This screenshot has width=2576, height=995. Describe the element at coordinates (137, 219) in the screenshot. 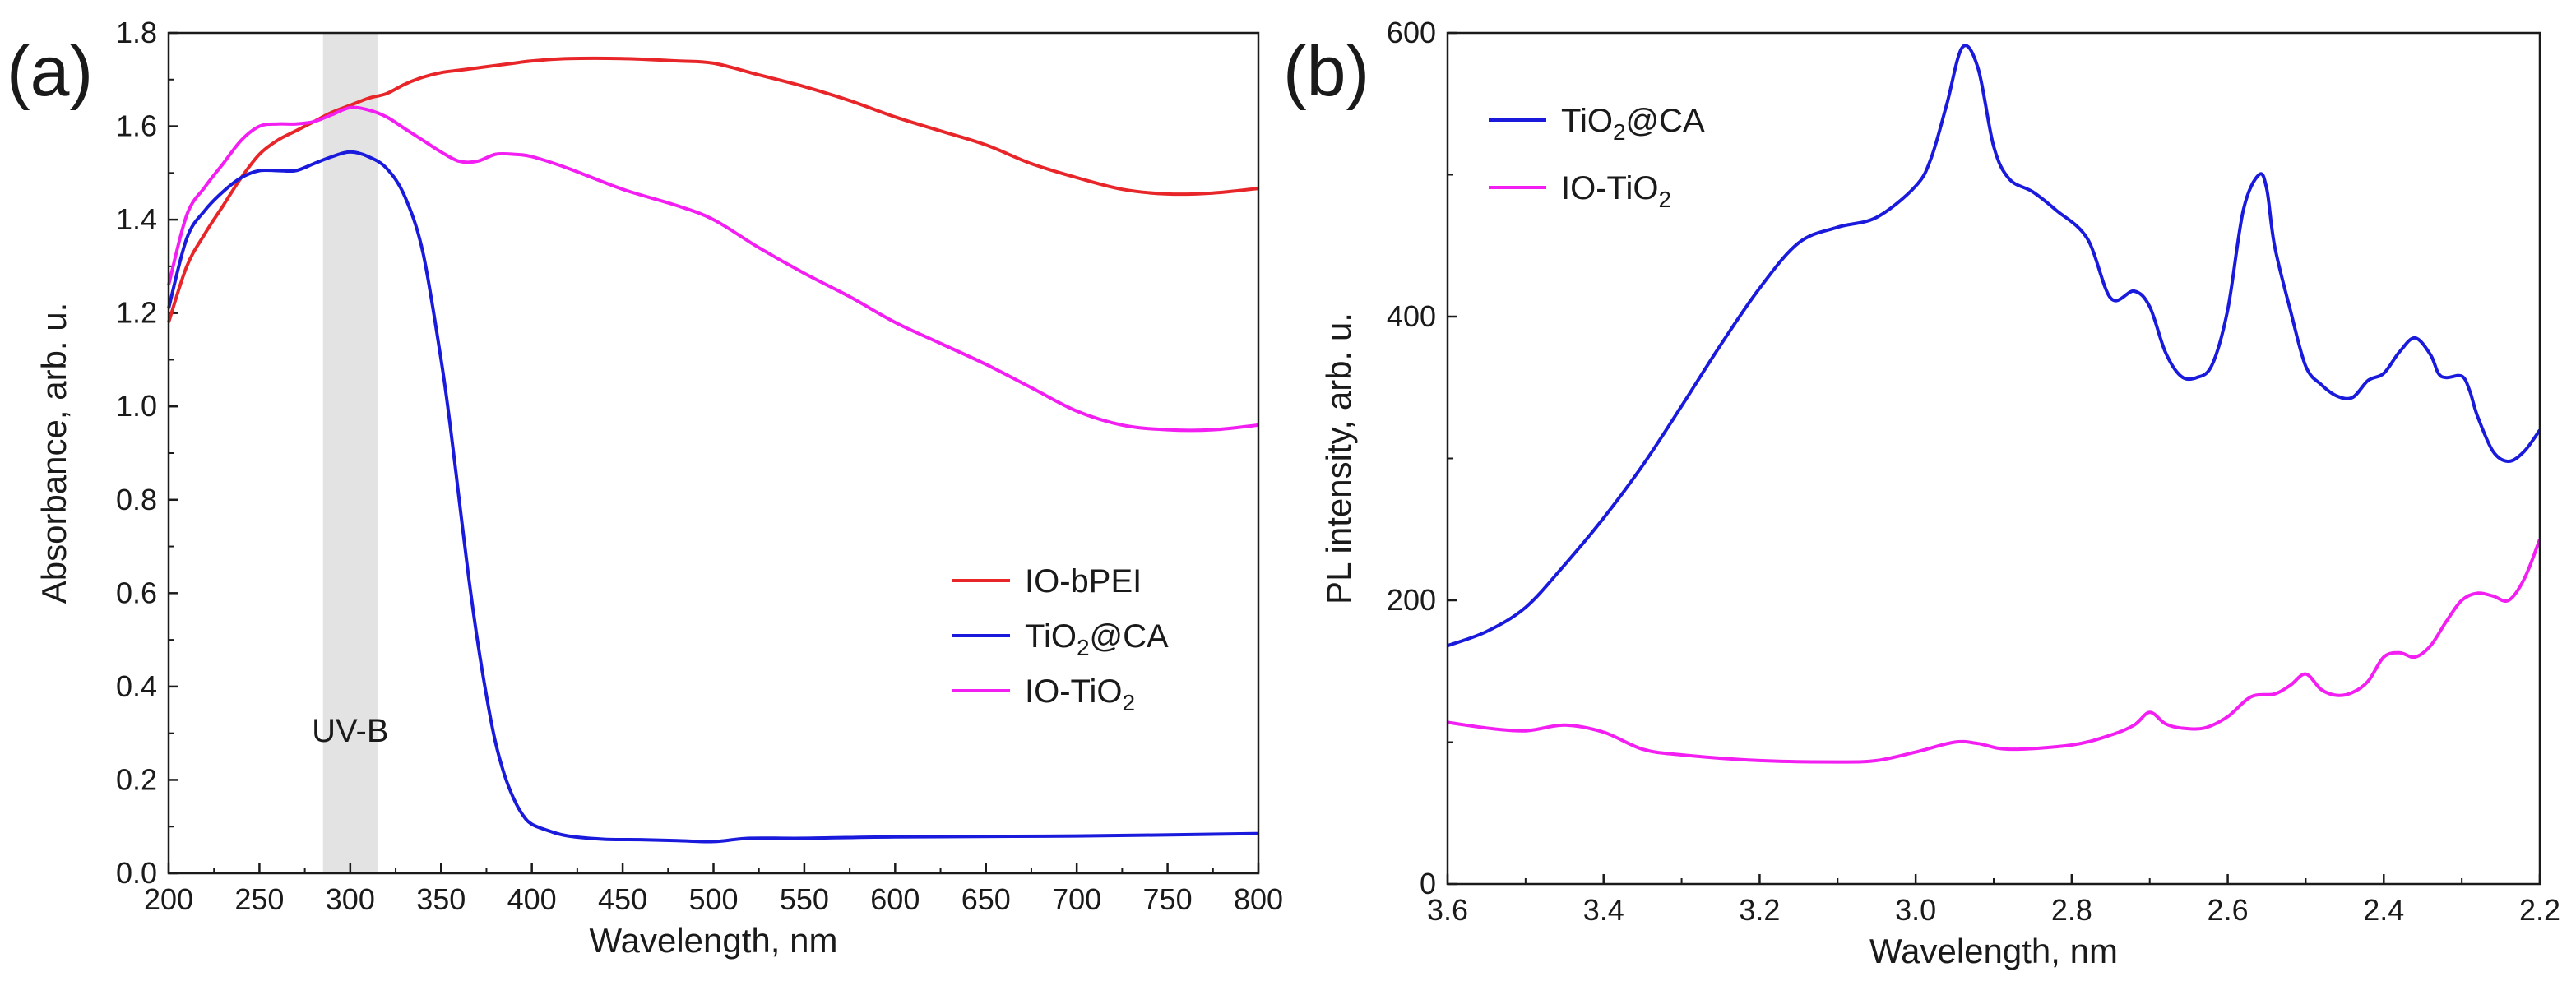

I see `y-tick-label: 1.4` at that location.